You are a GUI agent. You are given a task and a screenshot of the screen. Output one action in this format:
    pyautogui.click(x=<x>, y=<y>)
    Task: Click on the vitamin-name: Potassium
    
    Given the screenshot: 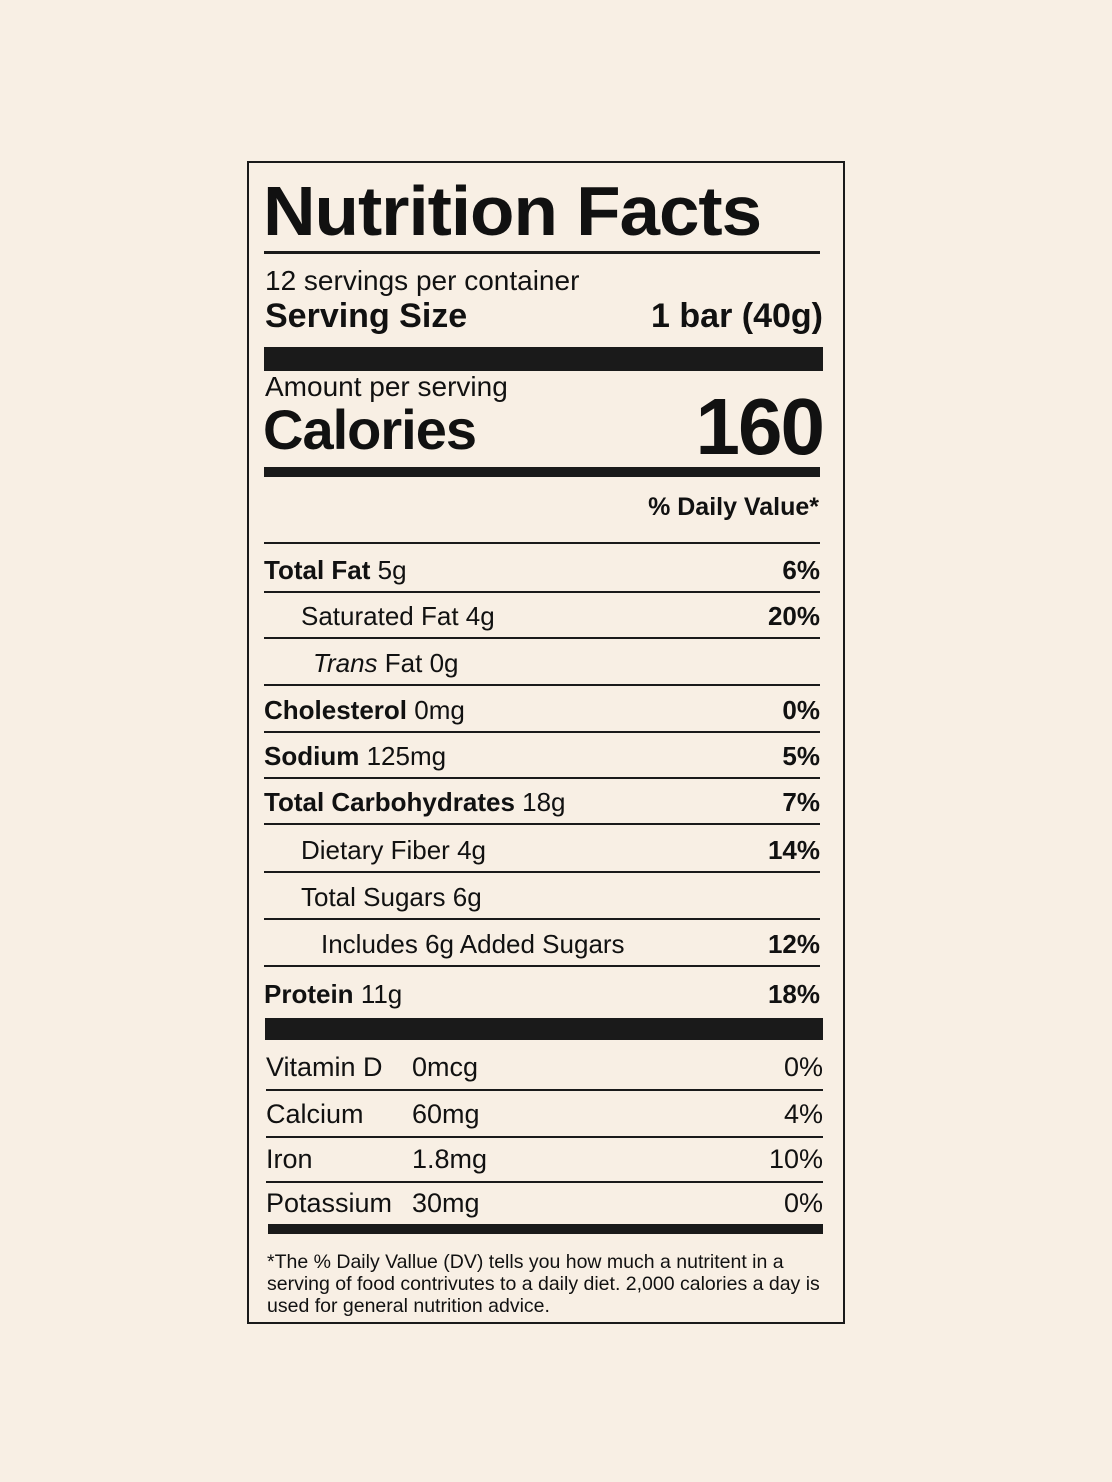 What is the action you would take?
    pyautogui.click(x=329, y=1203)
    